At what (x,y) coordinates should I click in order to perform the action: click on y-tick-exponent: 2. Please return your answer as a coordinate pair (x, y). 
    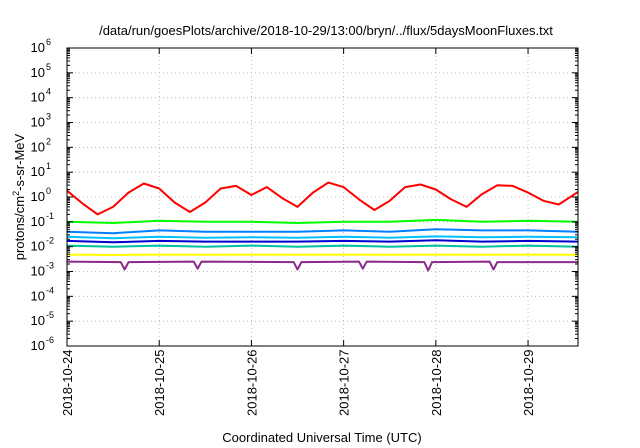
    Looking at the image, I should click on (48, 141).